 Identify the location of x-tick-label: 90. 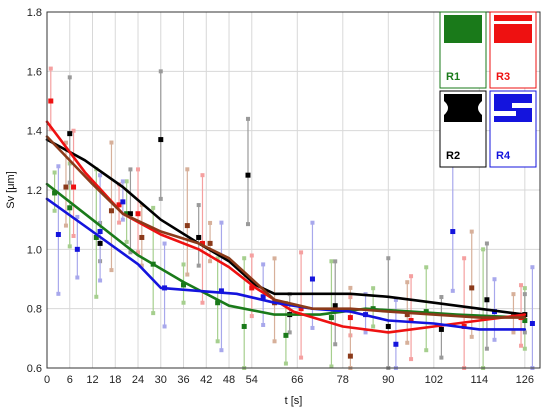
(388, 380).